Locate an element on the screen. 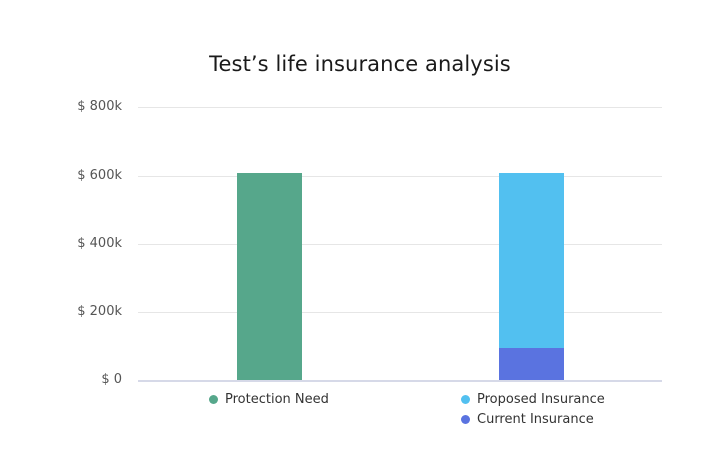  legend-item-proposed-insurance: Proposed Insurance is located at coordinates (533, 399).